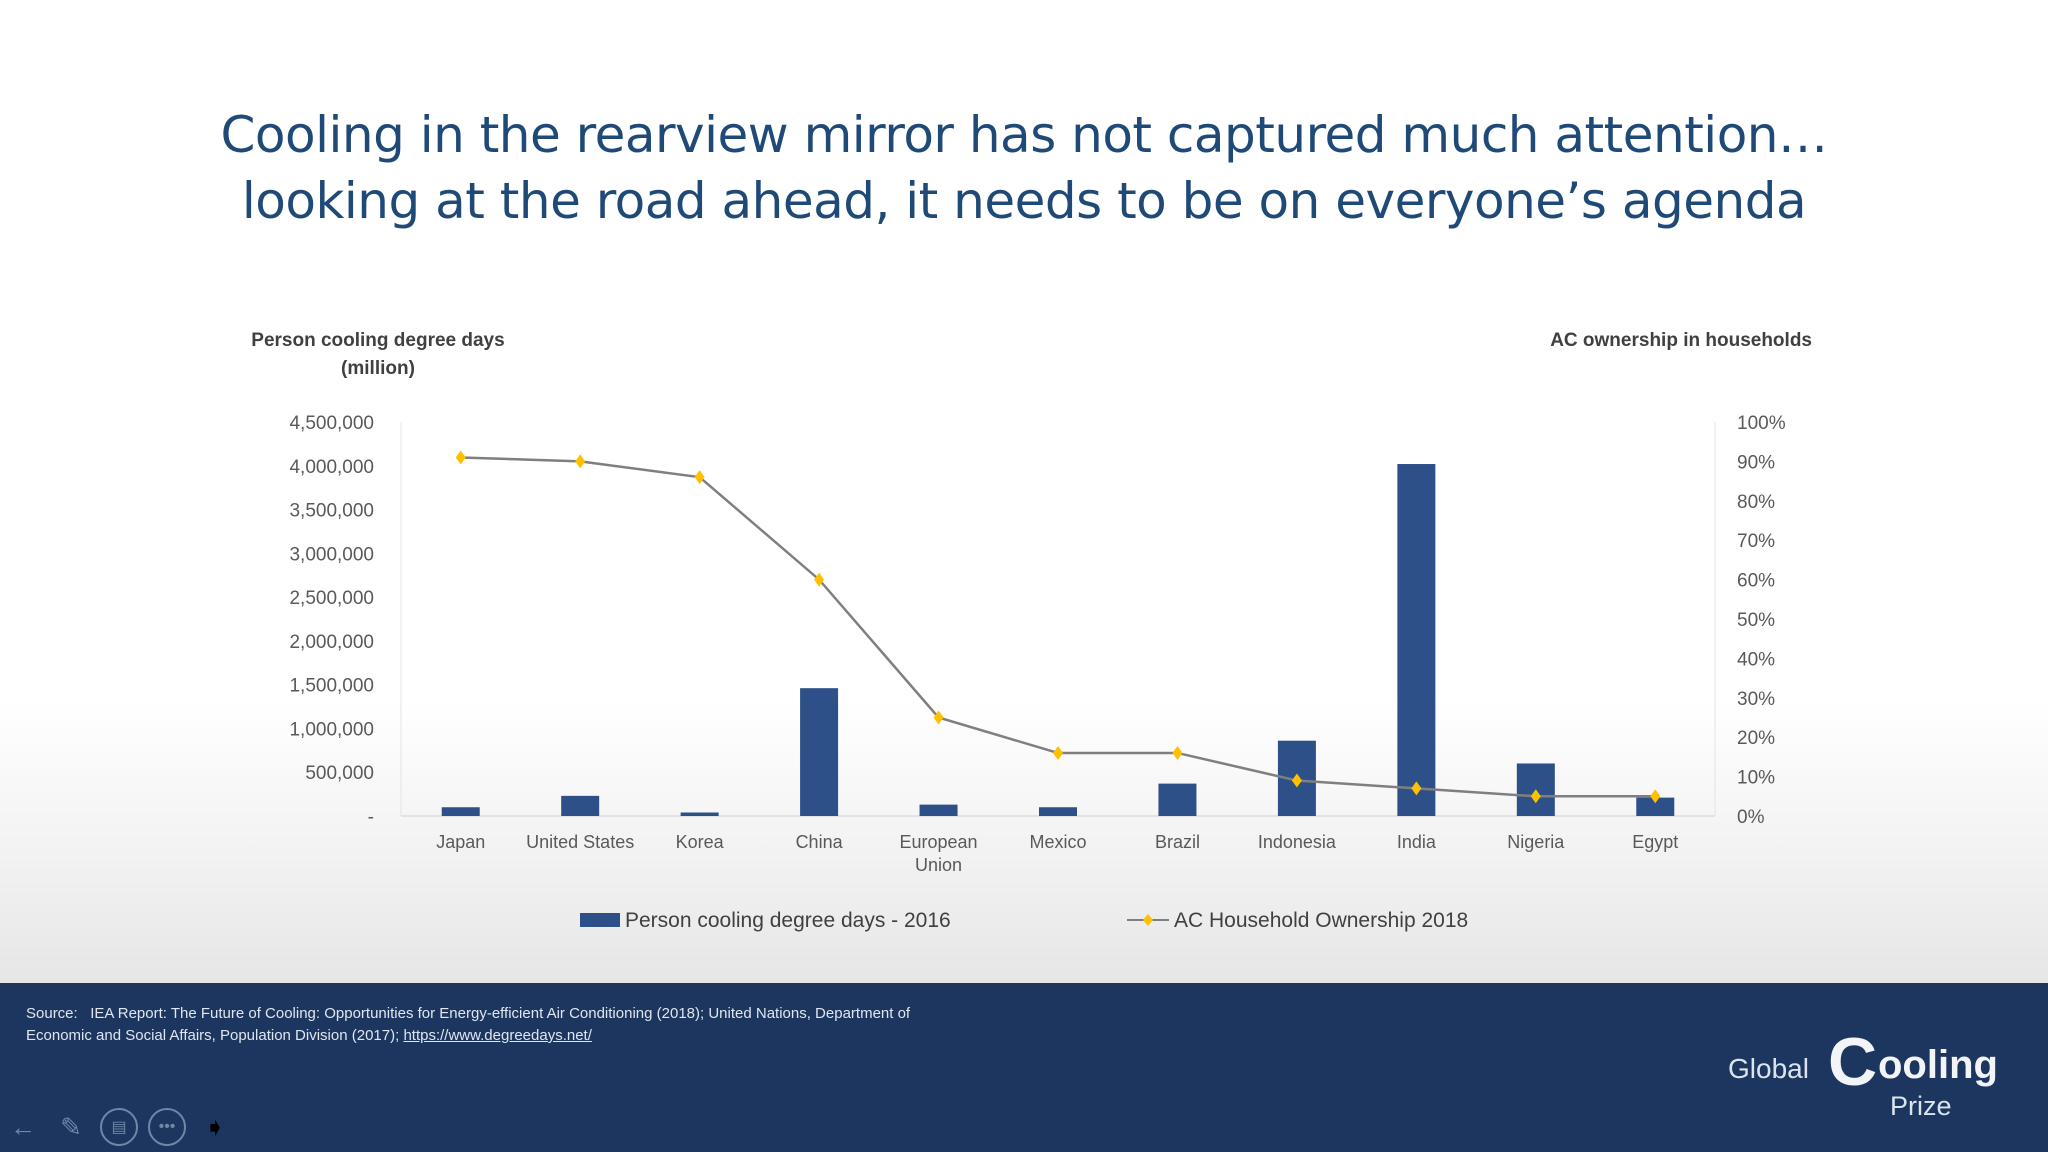 The height and width of the screenshot is (1152, 2048). What do you see at coordinates (460, 457) in the screenshot?
I see `ownership-marker-japan` at bounding box center [460, 457].